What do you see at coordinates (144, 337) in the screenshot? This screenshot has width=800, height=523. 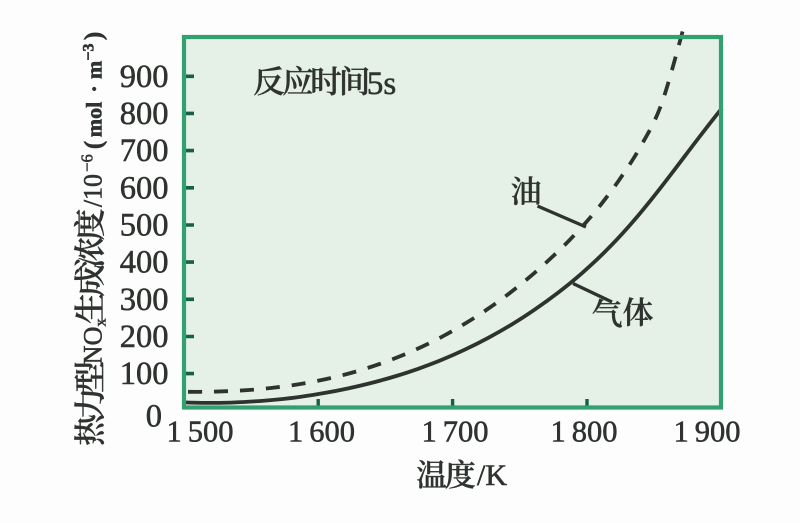 I see `svg-text: 200` at bounding box center [144, 337].